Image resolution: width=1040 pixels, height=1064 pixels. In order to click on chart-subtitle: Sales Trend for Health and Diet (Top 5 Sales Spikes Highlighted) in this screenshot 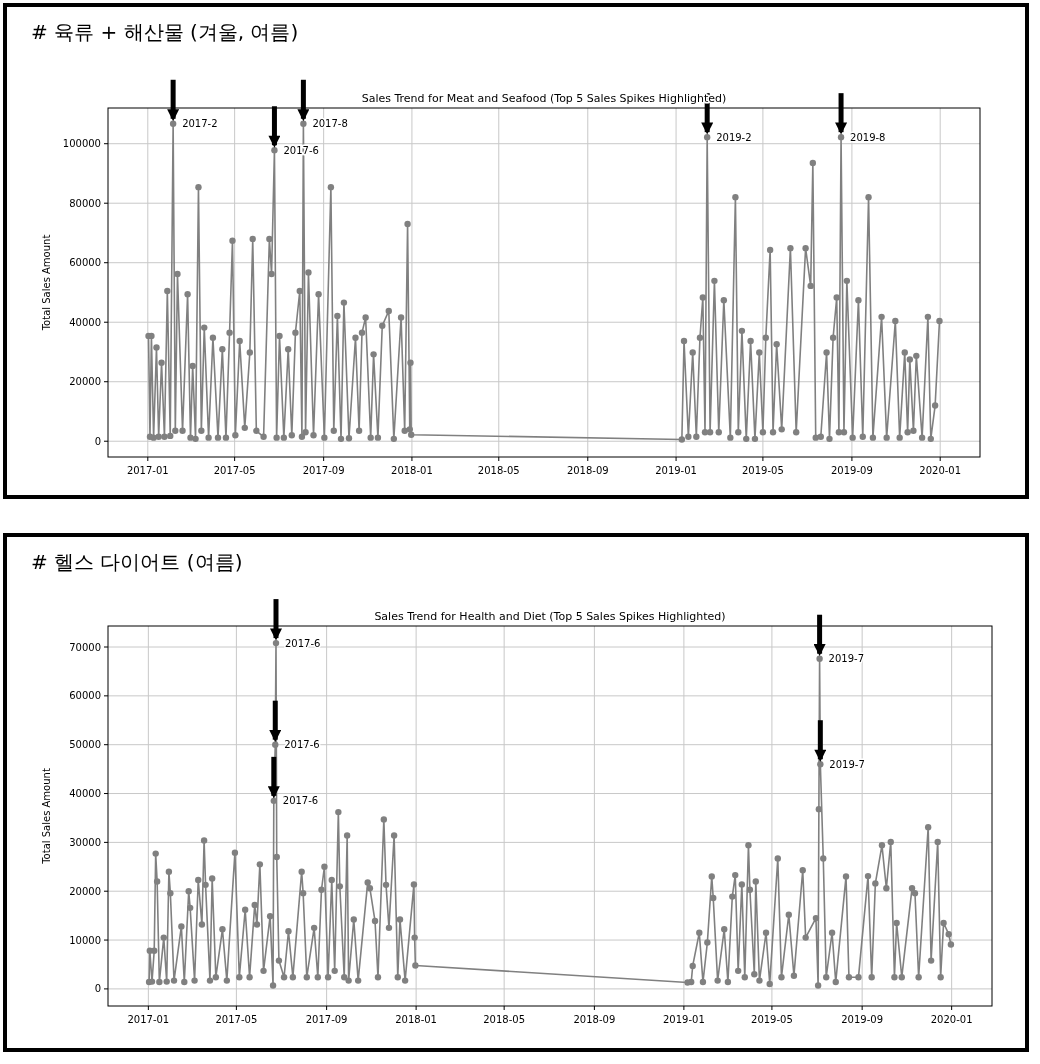, I will do `click(550, 616)`.